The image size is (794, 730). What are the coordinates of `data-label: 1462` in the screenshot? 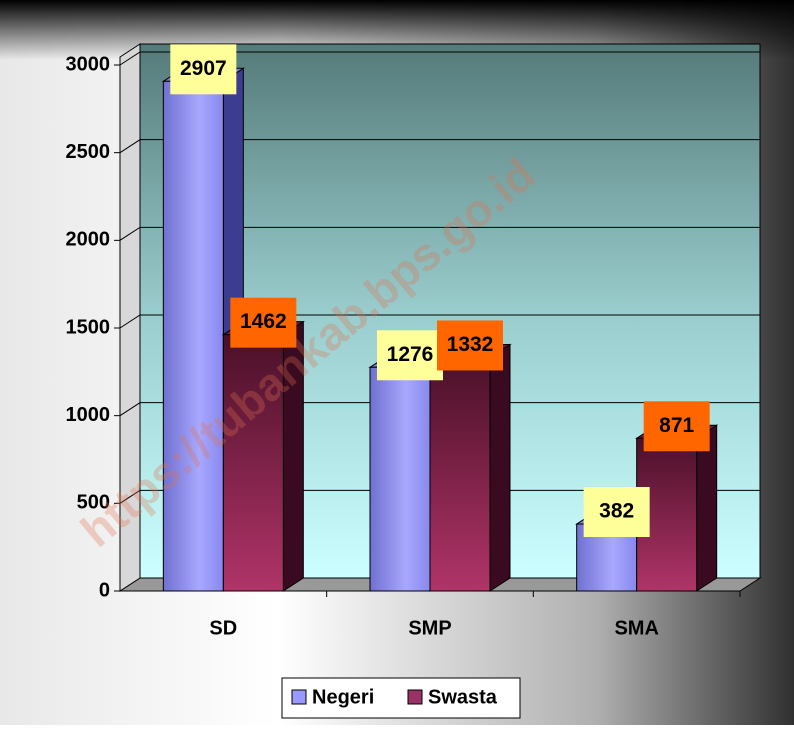 It's located at (263, 321).